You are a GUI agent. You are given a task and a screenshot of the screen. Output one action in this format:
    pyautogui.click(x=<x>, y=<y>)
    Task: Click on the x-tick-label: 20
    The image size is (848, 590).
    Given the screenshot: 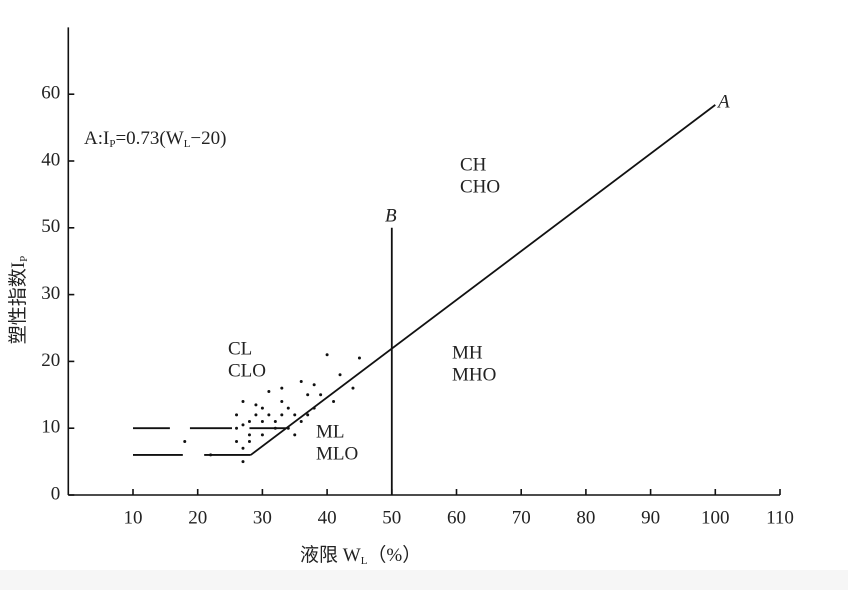 What is the action you would take?
    pyautogui.click(x=197, y=517)
    